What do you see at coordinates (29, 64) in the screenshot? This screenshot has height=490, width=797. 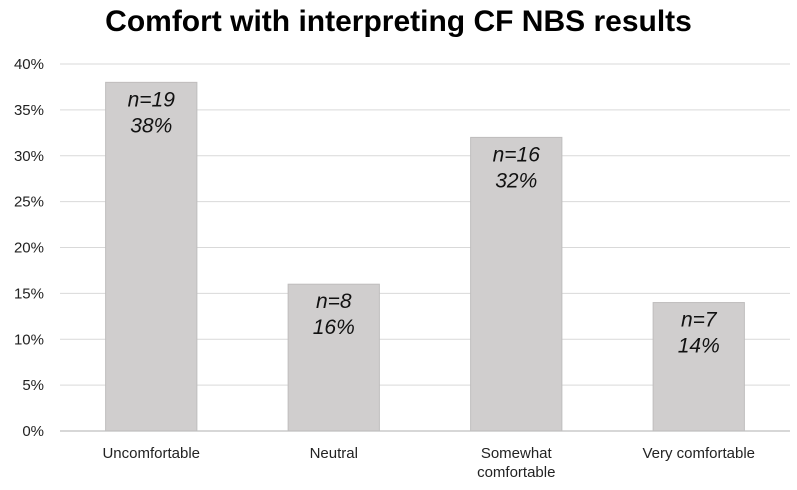 I see `y-tick-label: 40%` at bounding box center [29, 64].